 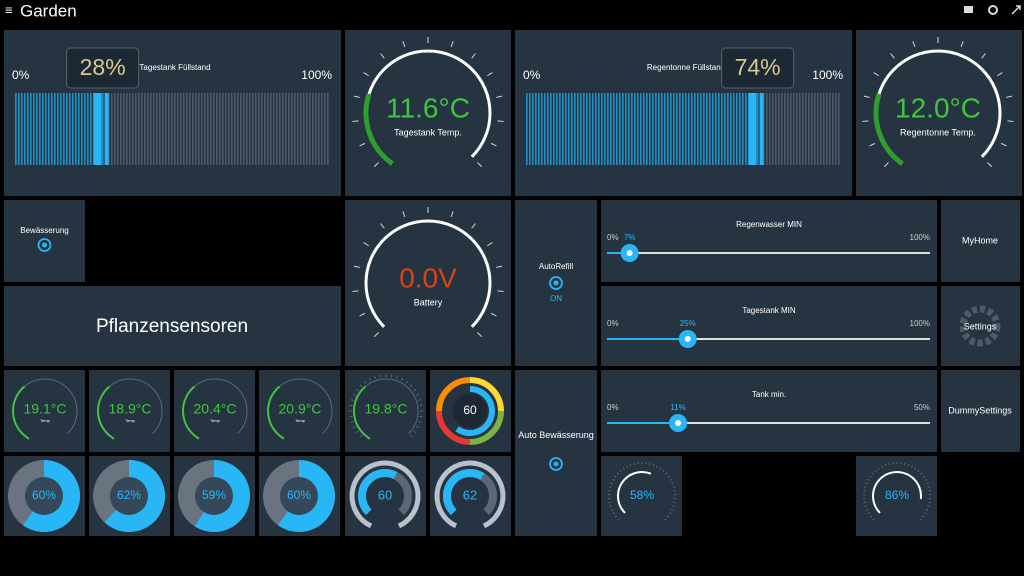 I want to click on switch-icon, so click(x=556, y=283).